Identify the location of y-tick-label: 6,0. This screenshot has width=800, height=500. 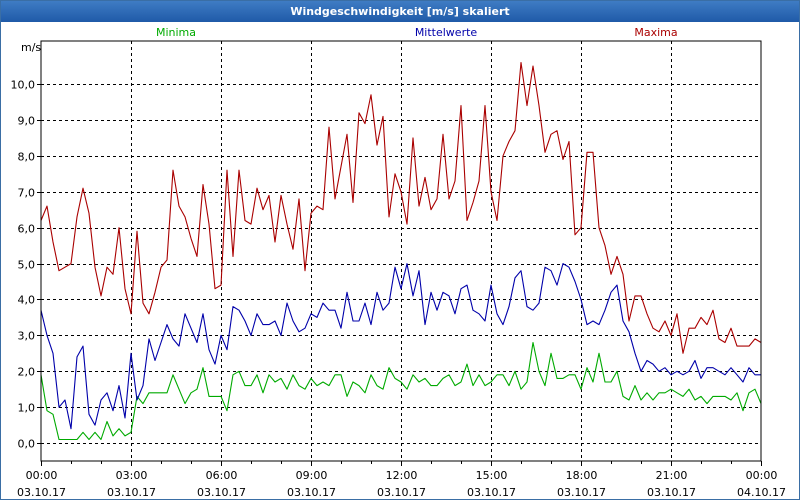
(27, 229).